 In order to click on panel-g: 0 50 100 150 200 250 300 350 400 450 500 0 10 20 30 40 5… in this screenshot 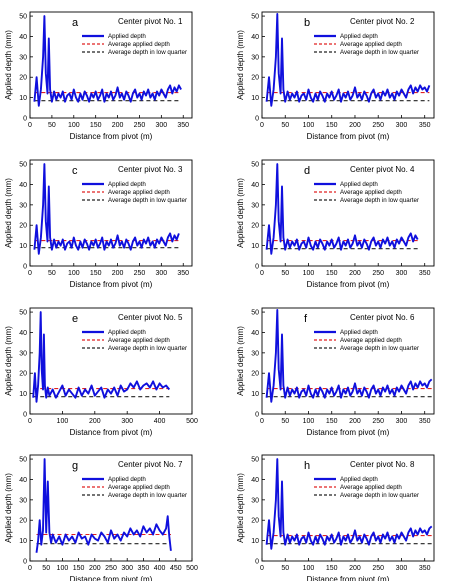, I will do `click(101, 517)`.